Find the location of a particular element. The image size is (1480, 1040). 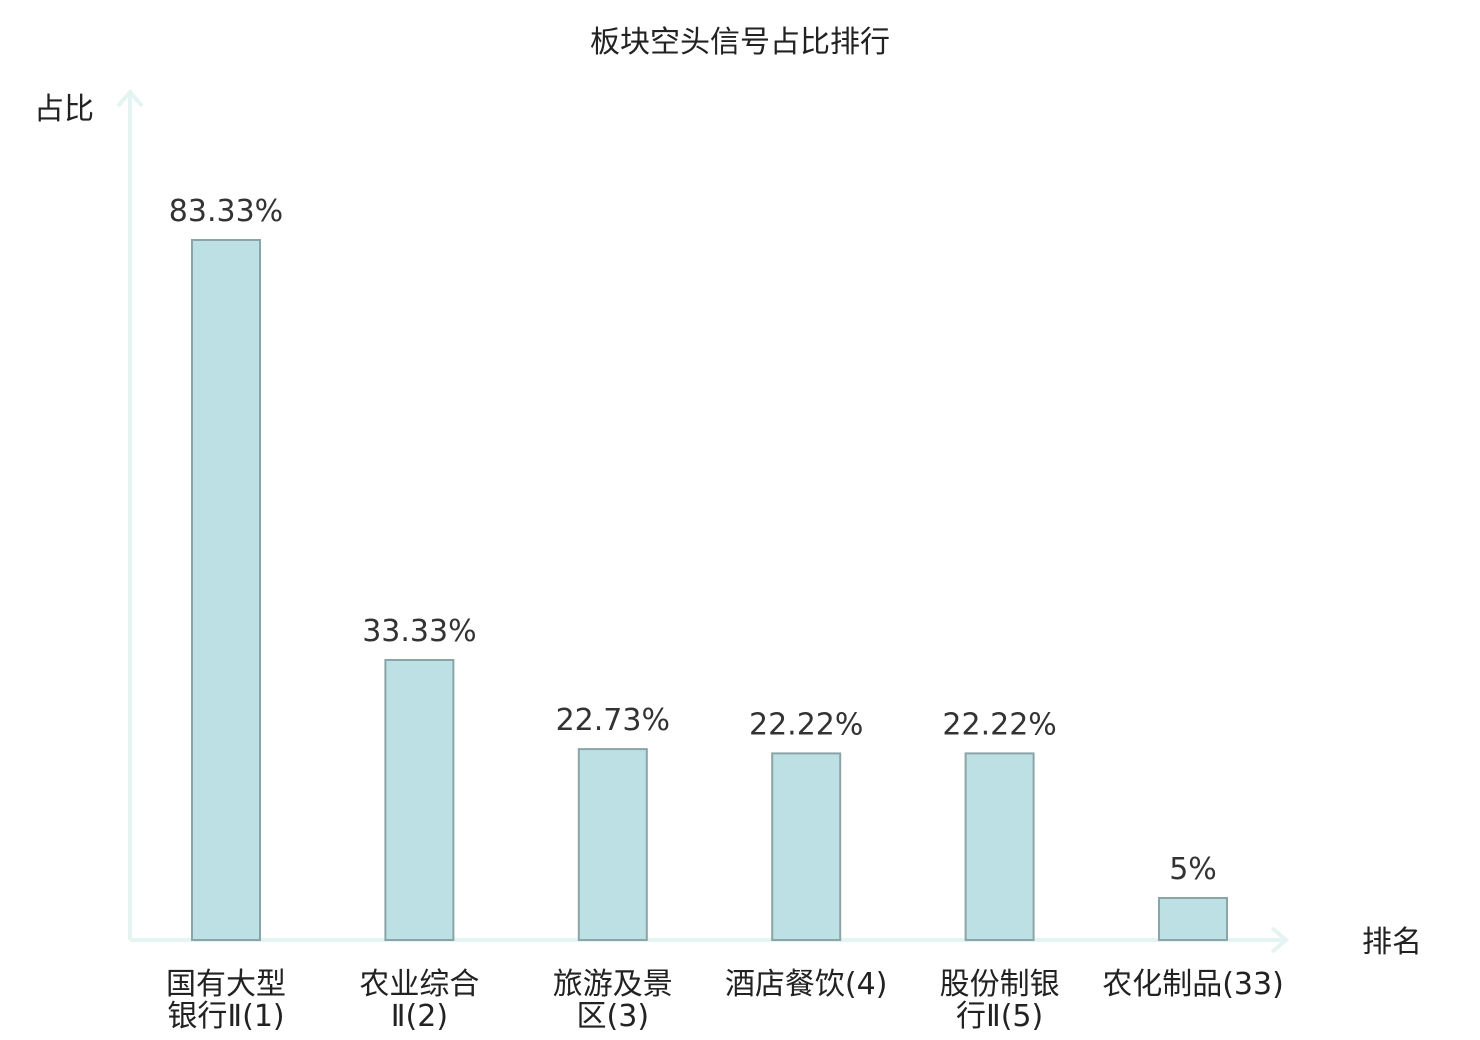

x-tick-label-5: 股份制银行Ⅱ(5) is located at coordinates (1000, 1000).